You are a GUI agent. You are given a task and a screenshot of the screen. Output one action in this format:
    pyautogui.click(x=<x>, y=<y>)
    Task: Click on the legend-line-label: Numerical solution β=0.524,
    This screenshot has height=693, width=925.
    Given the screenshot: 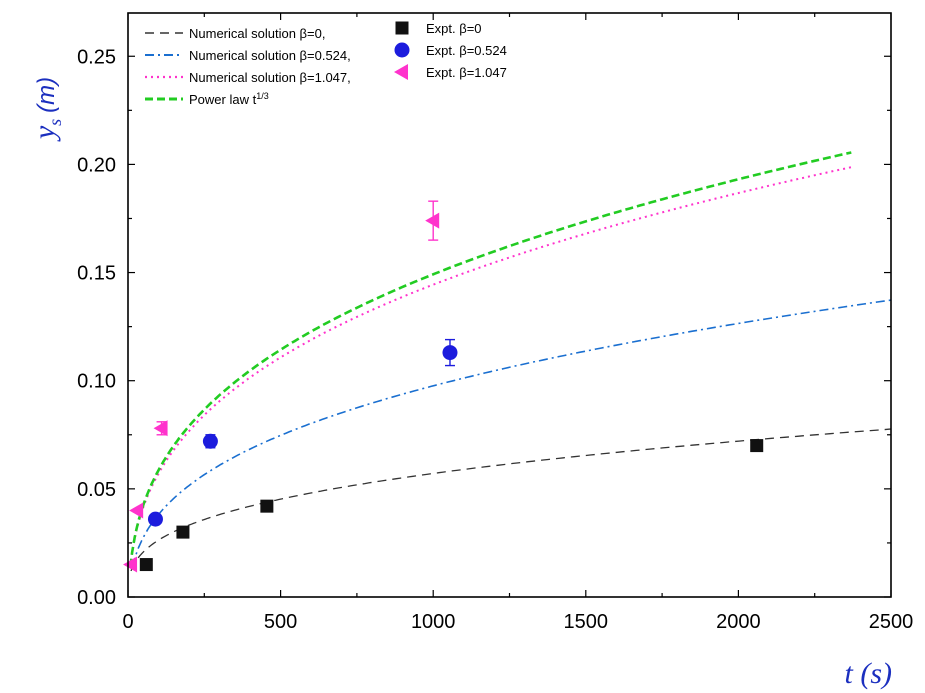 What is the action you would take?
    pyautogui.click(x=270, y=55)
    